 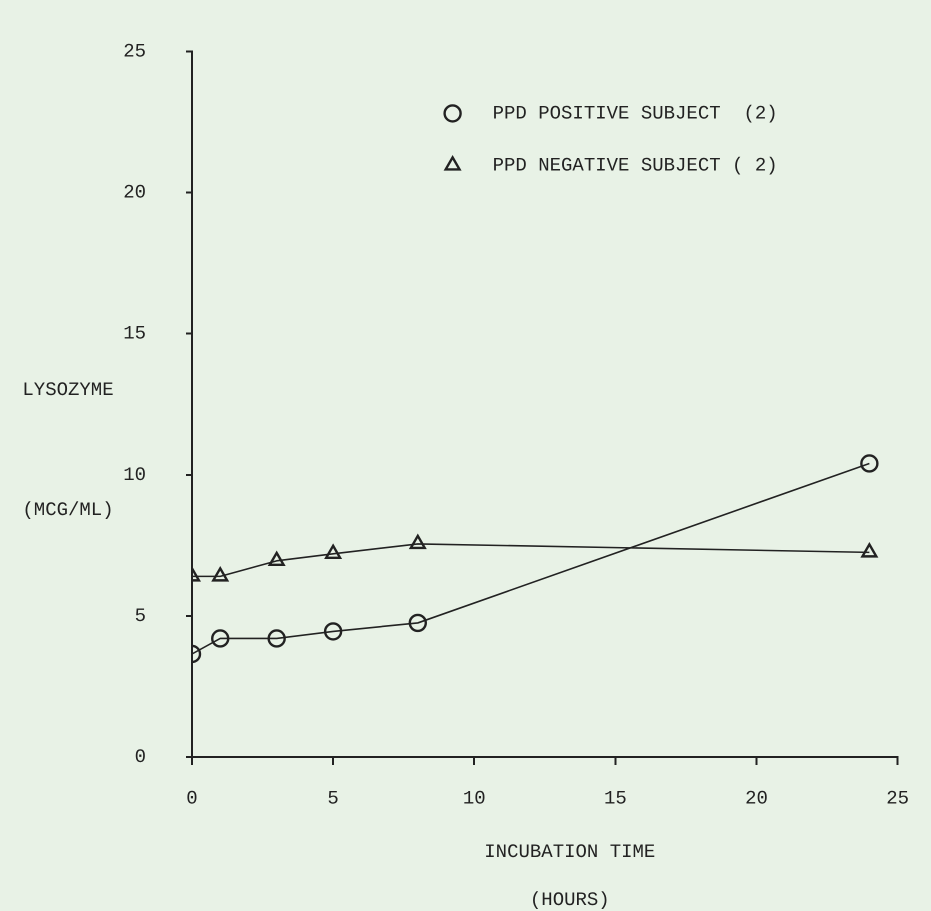 I want to click on y-tick-label: 15, so click(x=134, y=333).